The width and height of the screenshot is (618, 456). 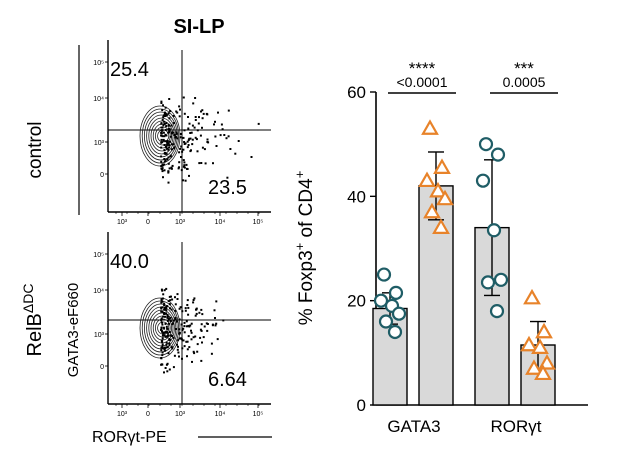 I want to click on y-tick-label: 10³, so click(x=99, y=143).